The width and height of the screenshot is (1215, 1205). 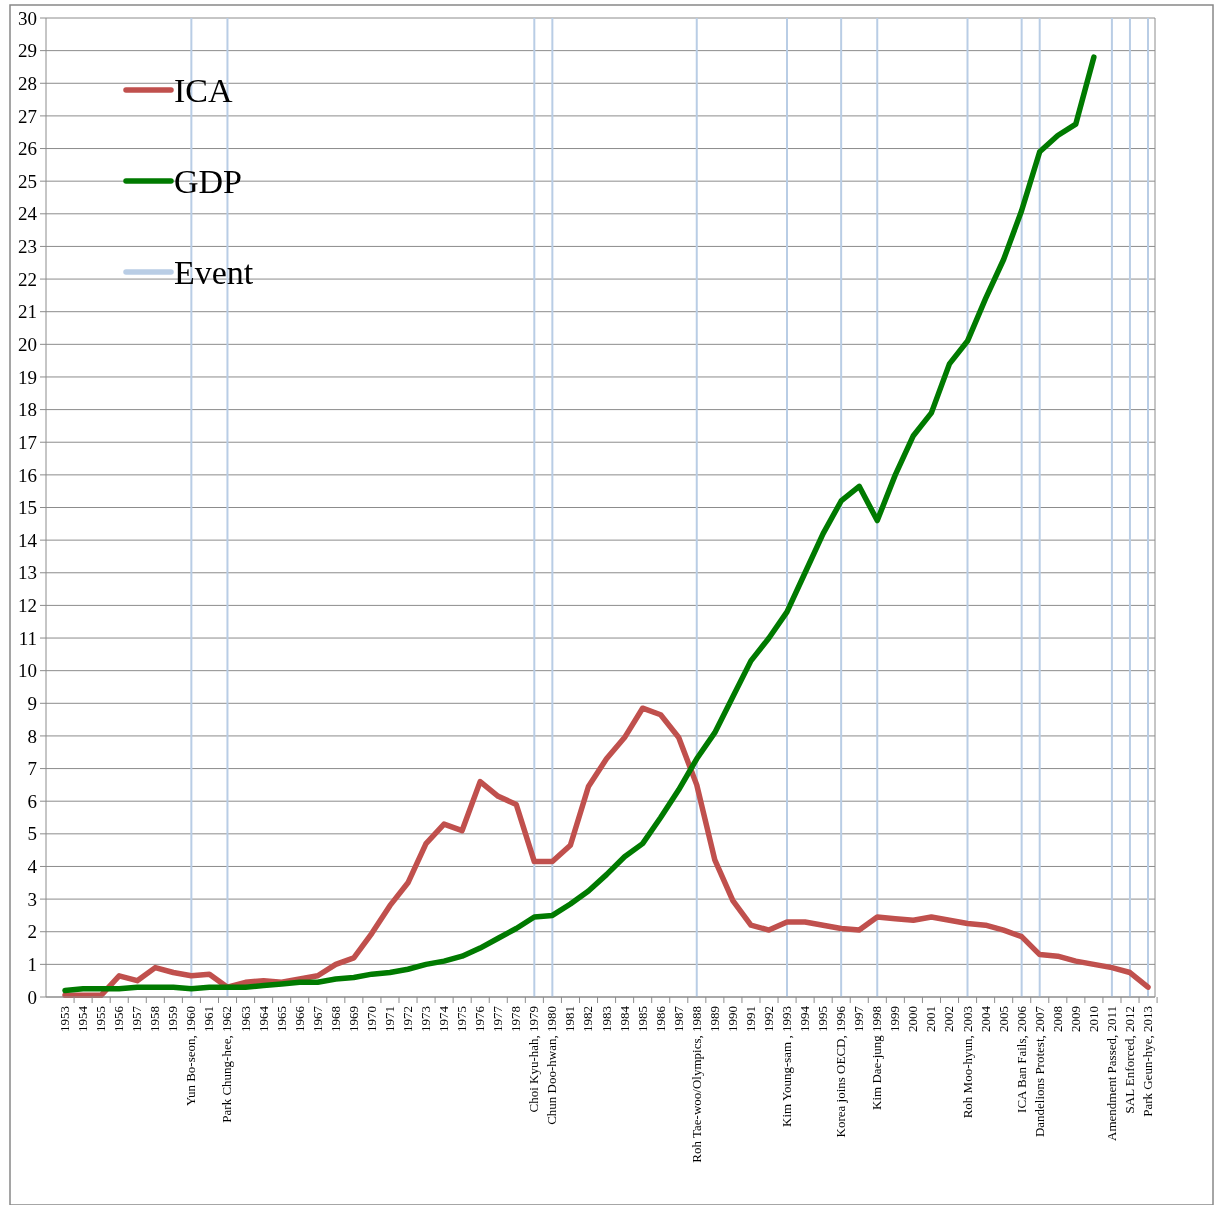 I want to click on y-tick-label: 3, so click(x=32, y=899).